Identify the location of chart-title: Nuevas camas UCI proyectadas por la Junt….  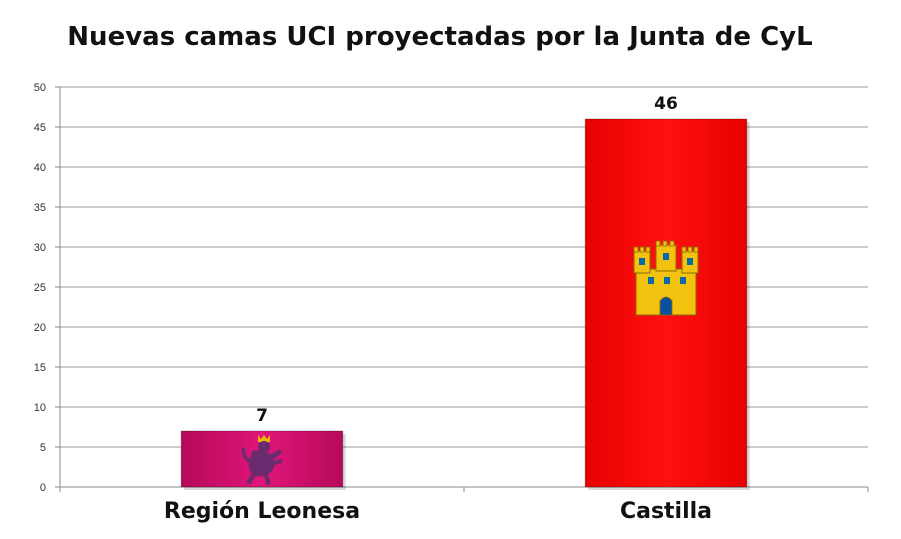
(440, 37).